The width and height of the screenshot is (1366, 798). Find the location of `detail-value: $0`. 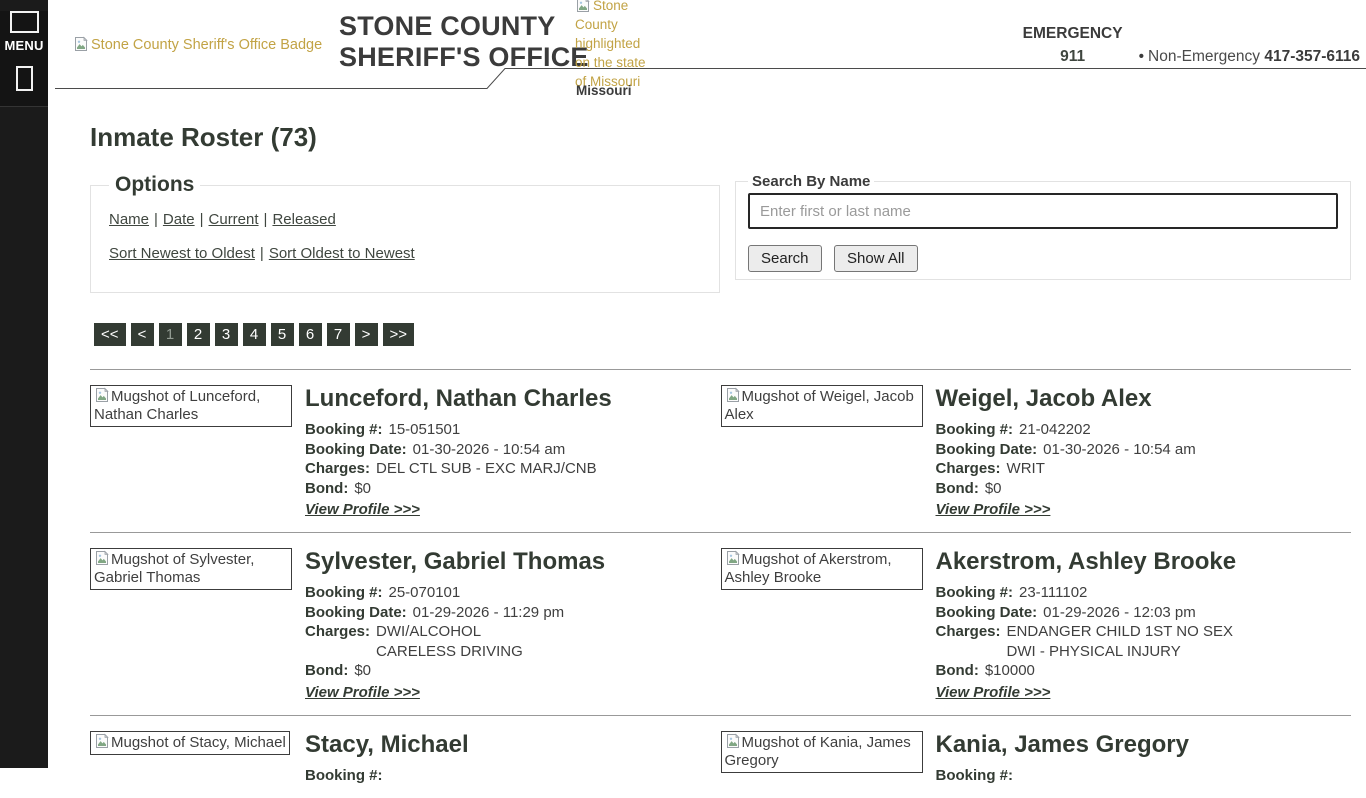

detail-value: $0 is located at coordinates (362, 489).